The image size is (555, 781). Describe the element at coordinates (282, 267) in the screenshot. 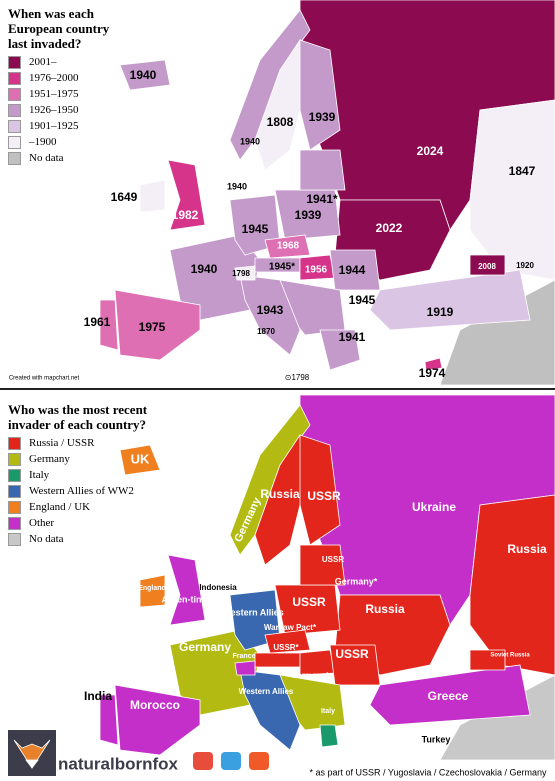

I see `year-label: 1945*` at that location.